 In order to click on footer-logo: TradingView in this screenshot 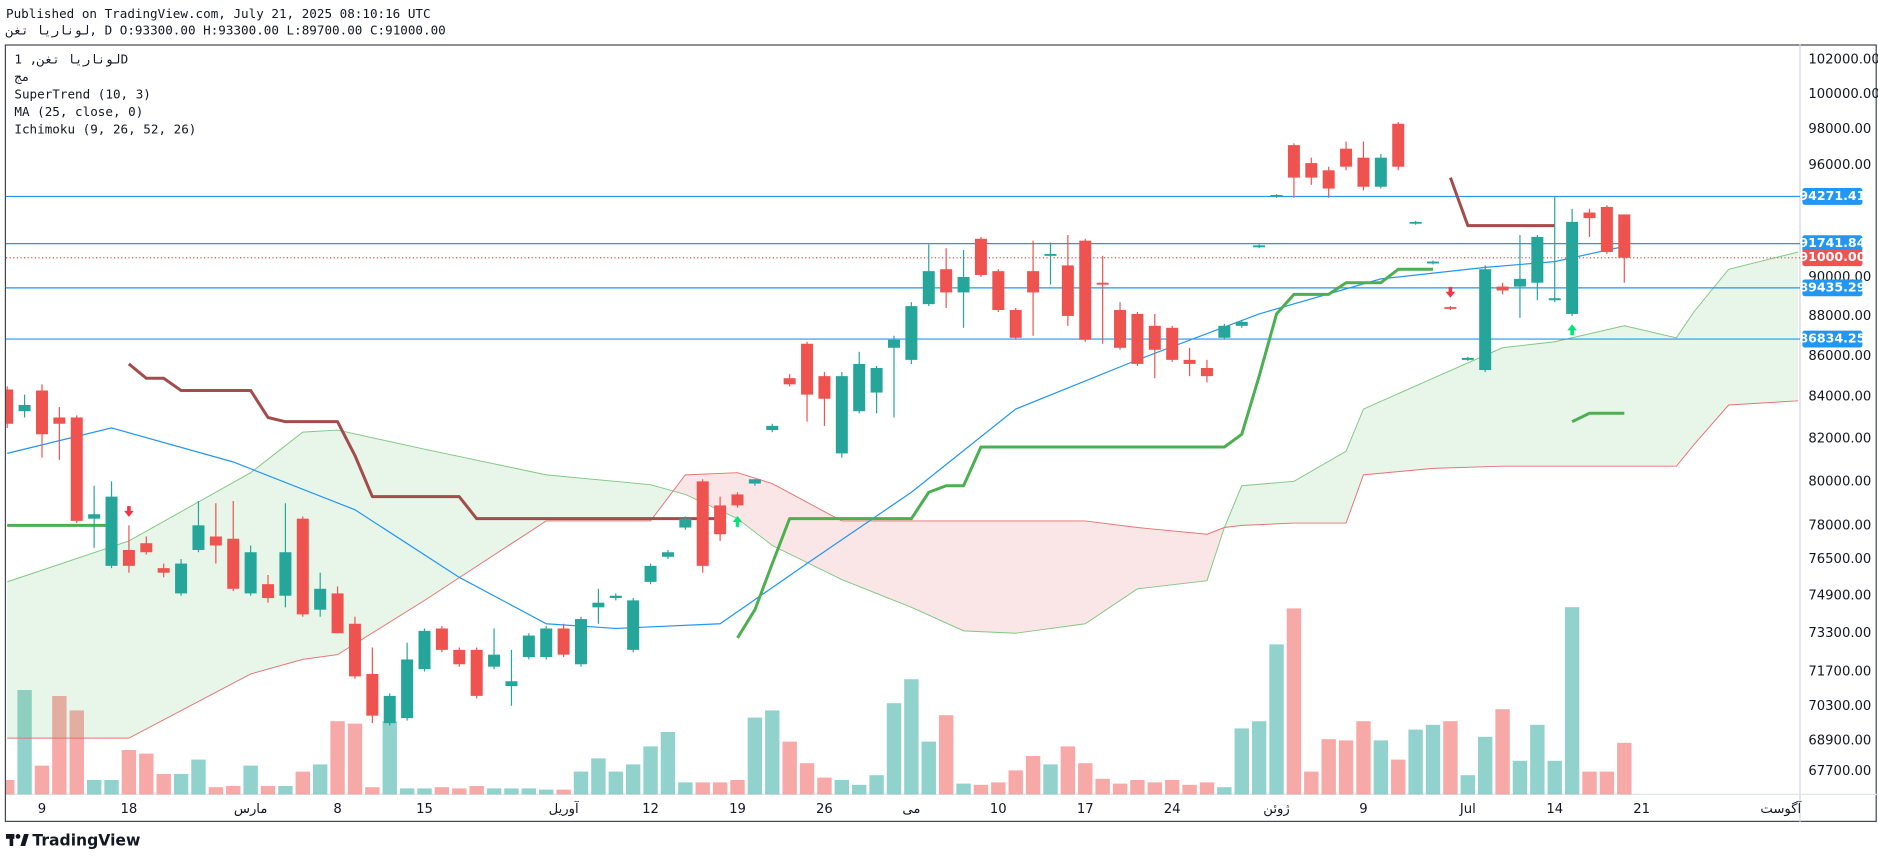, I will do `click(73, 841)`.